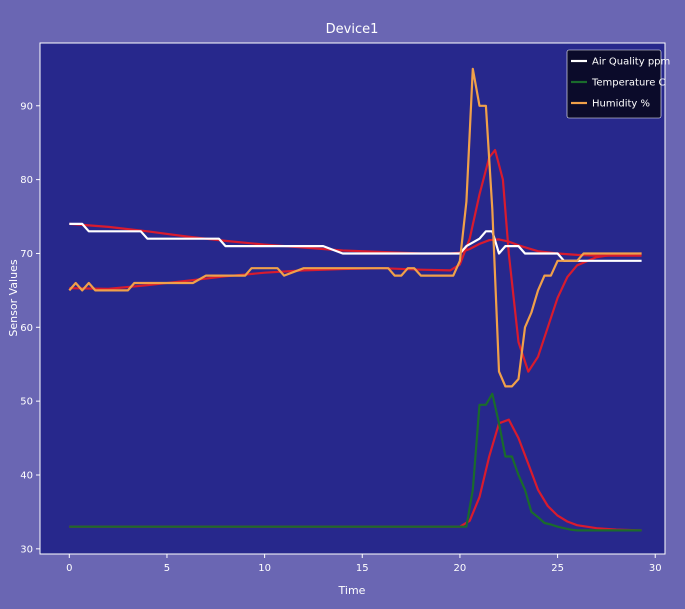 This screenshot has width=685, height=609. Describe the element at coordinates (460, 568) in the screenshot. I see `x-tick-label: 20` at that location.